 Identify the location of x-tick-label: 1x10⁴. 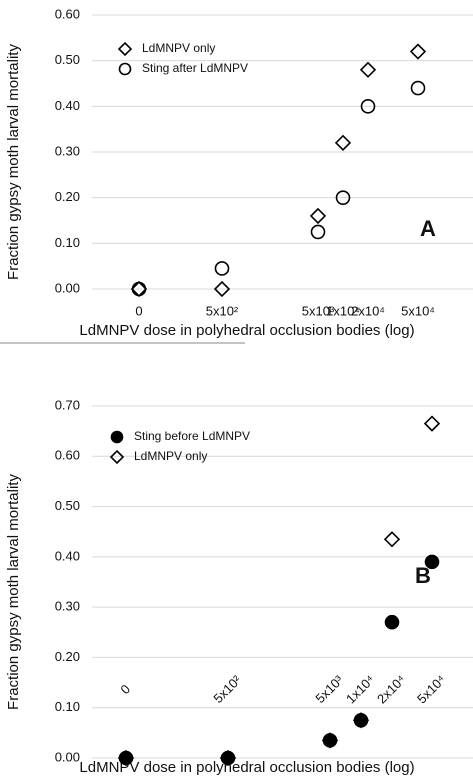
(343, 310).